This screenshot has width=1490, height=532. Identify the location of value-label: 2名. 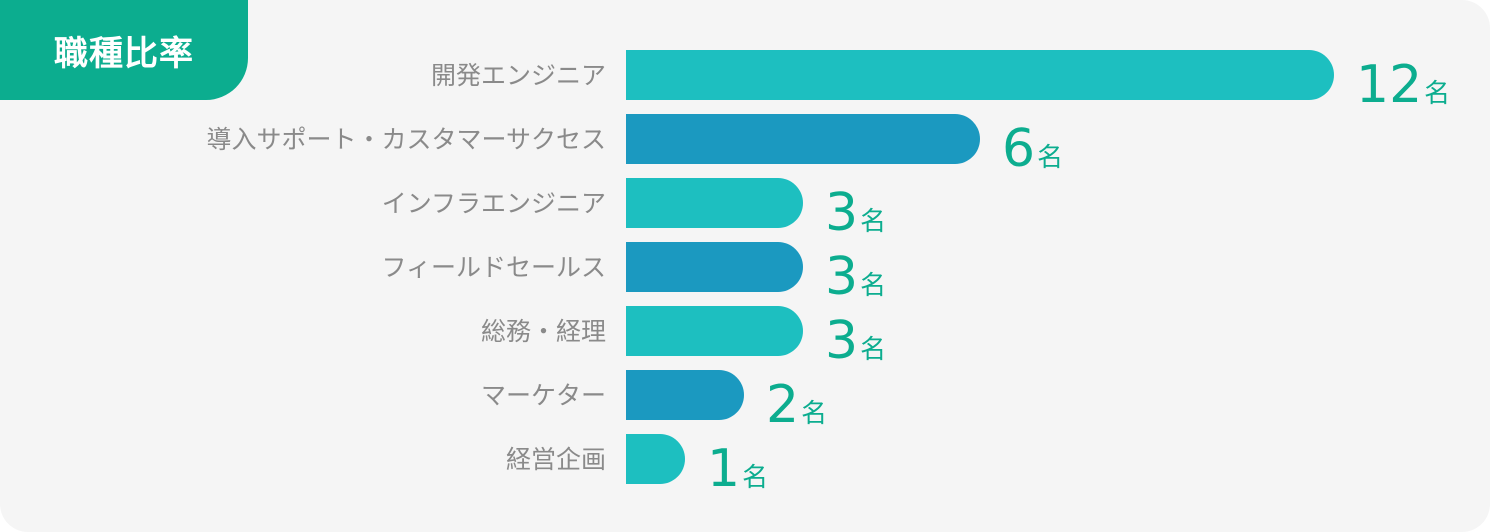
(796, 405).